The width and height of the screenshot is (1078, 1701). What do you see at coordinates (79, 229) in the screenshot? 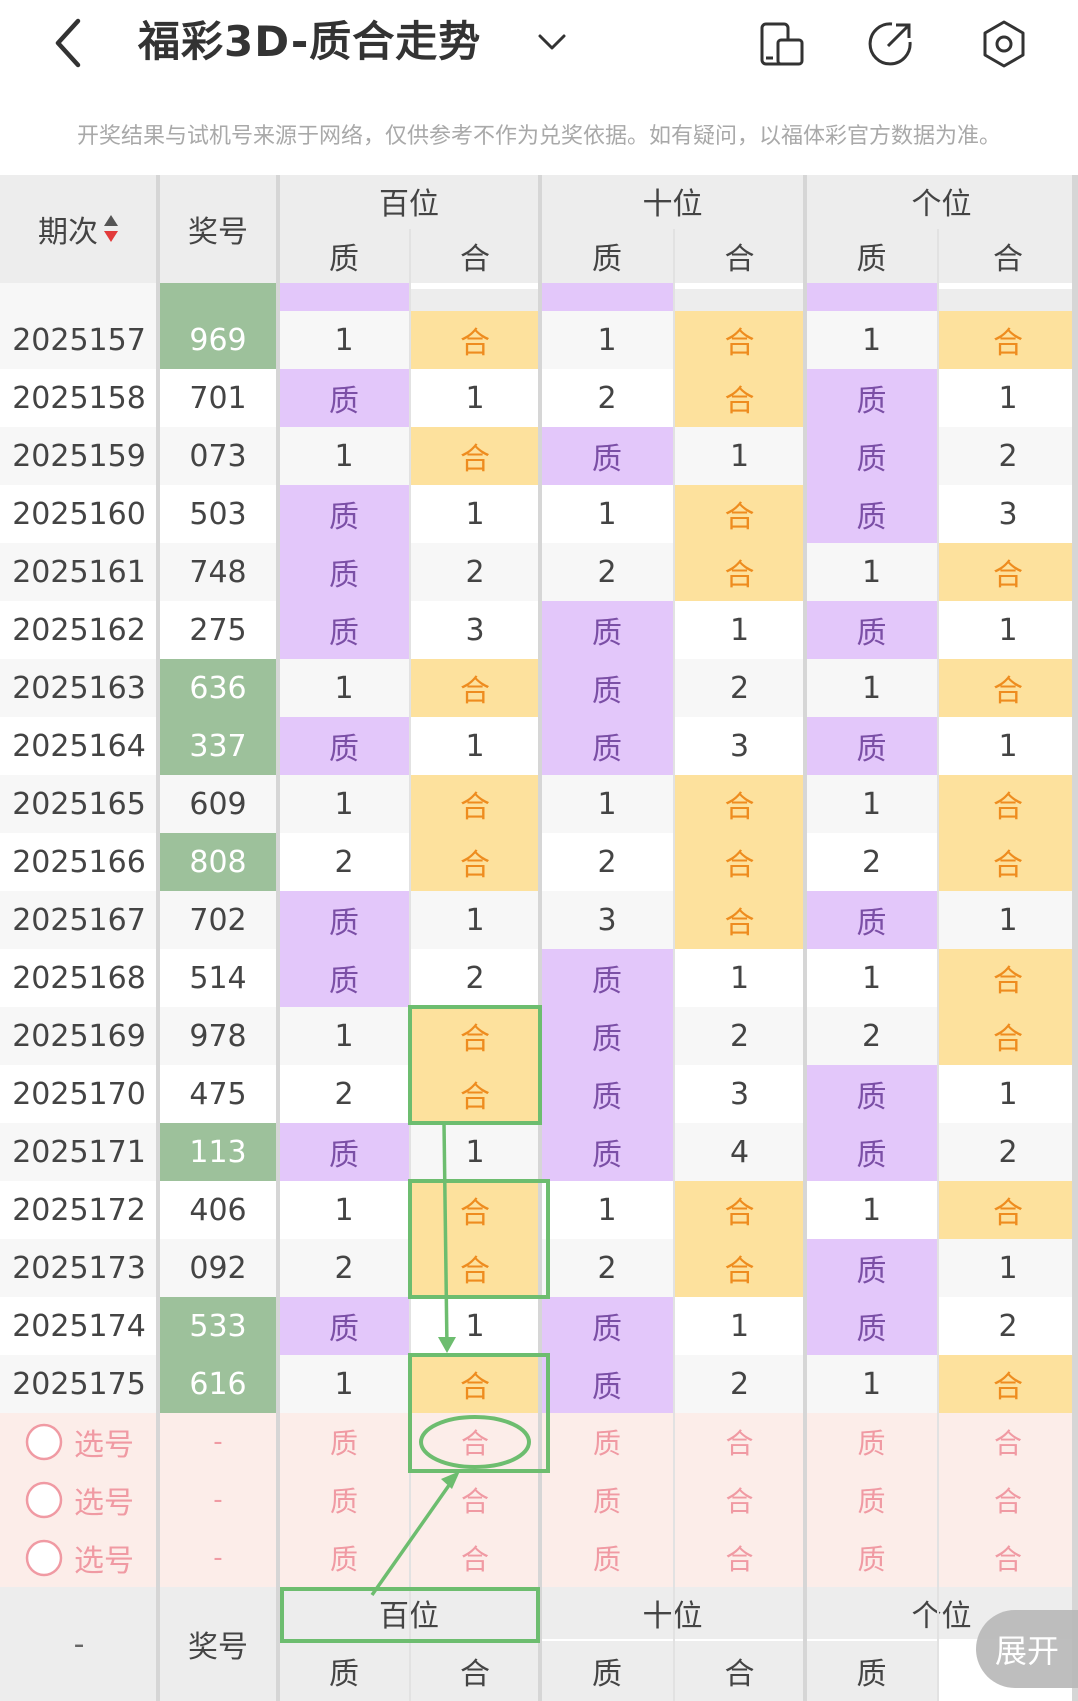
I see `col-header-issue: 期次` at bounding box center [79, 229].